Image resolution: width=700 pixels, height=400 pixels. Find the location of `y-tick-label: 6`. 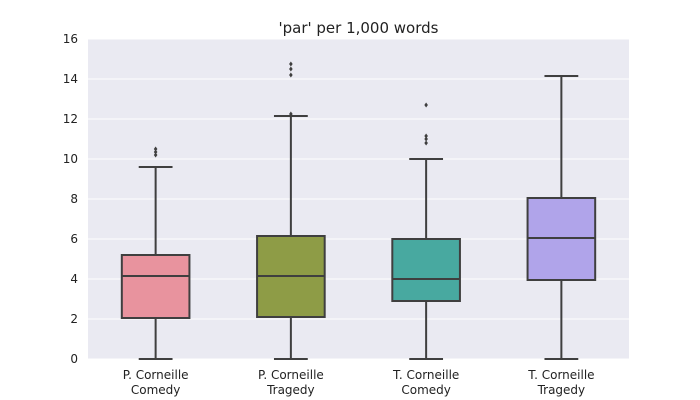

y-tick-label: 6 is located at coordinates (74, 239).